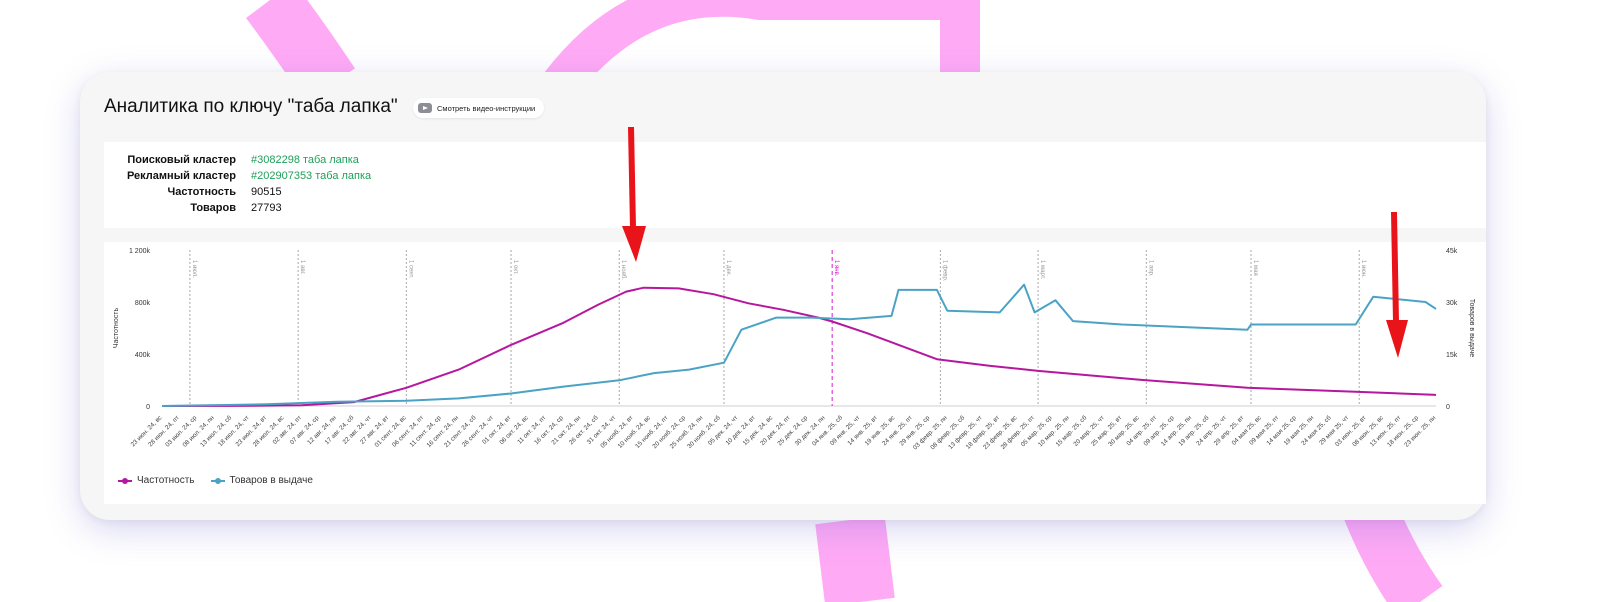  I want to click on chart-legend: Частотность Товаров в выдаче, so click(215, 480).